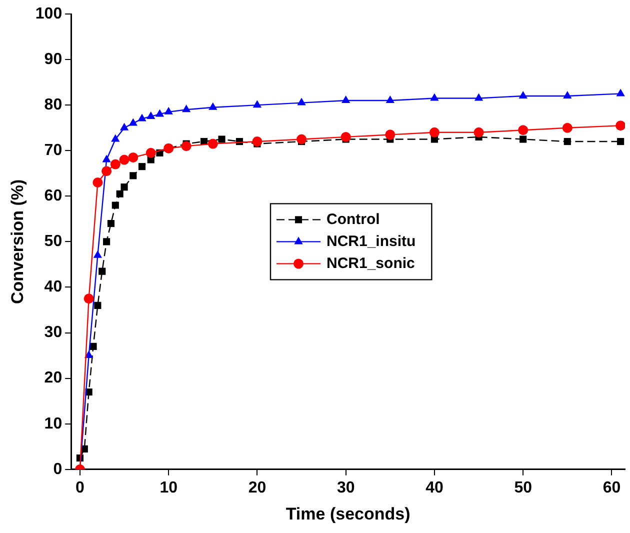 Image resolution: width=630 pixels, height=533 pixels. Describe the element at coordinates (348, 514) in the screenshot. I see `x-axis-title: Time (seconds)` at that location.